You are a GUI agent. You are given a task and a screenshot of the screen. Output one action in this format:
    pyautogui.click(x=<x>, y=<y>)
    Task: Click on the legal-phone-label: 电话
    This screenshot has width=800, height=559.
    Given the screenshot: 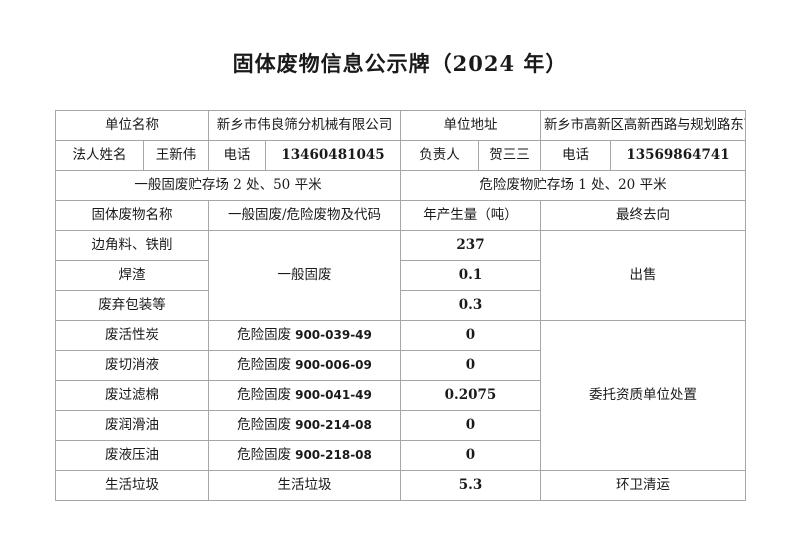 What is the action you would take?
    pyautogui.click(x=237, y=155)
    